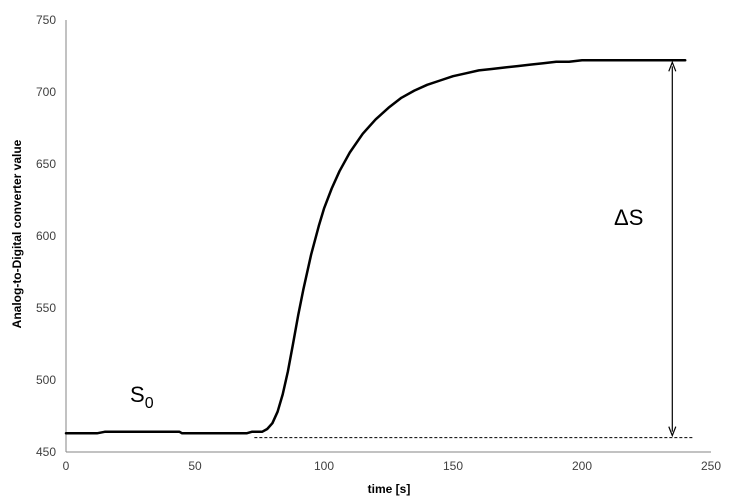 This screenshot has width=733, height=502. Describe the element at coordinates (46, 380) in the screenshot. I see `y-tick-label: 500` at that location.